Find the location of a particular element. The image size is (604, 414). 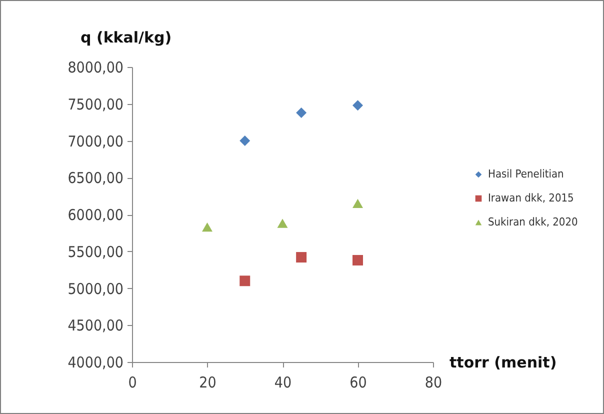

x-tick-label: 40 is located at coordinates (283, 383).